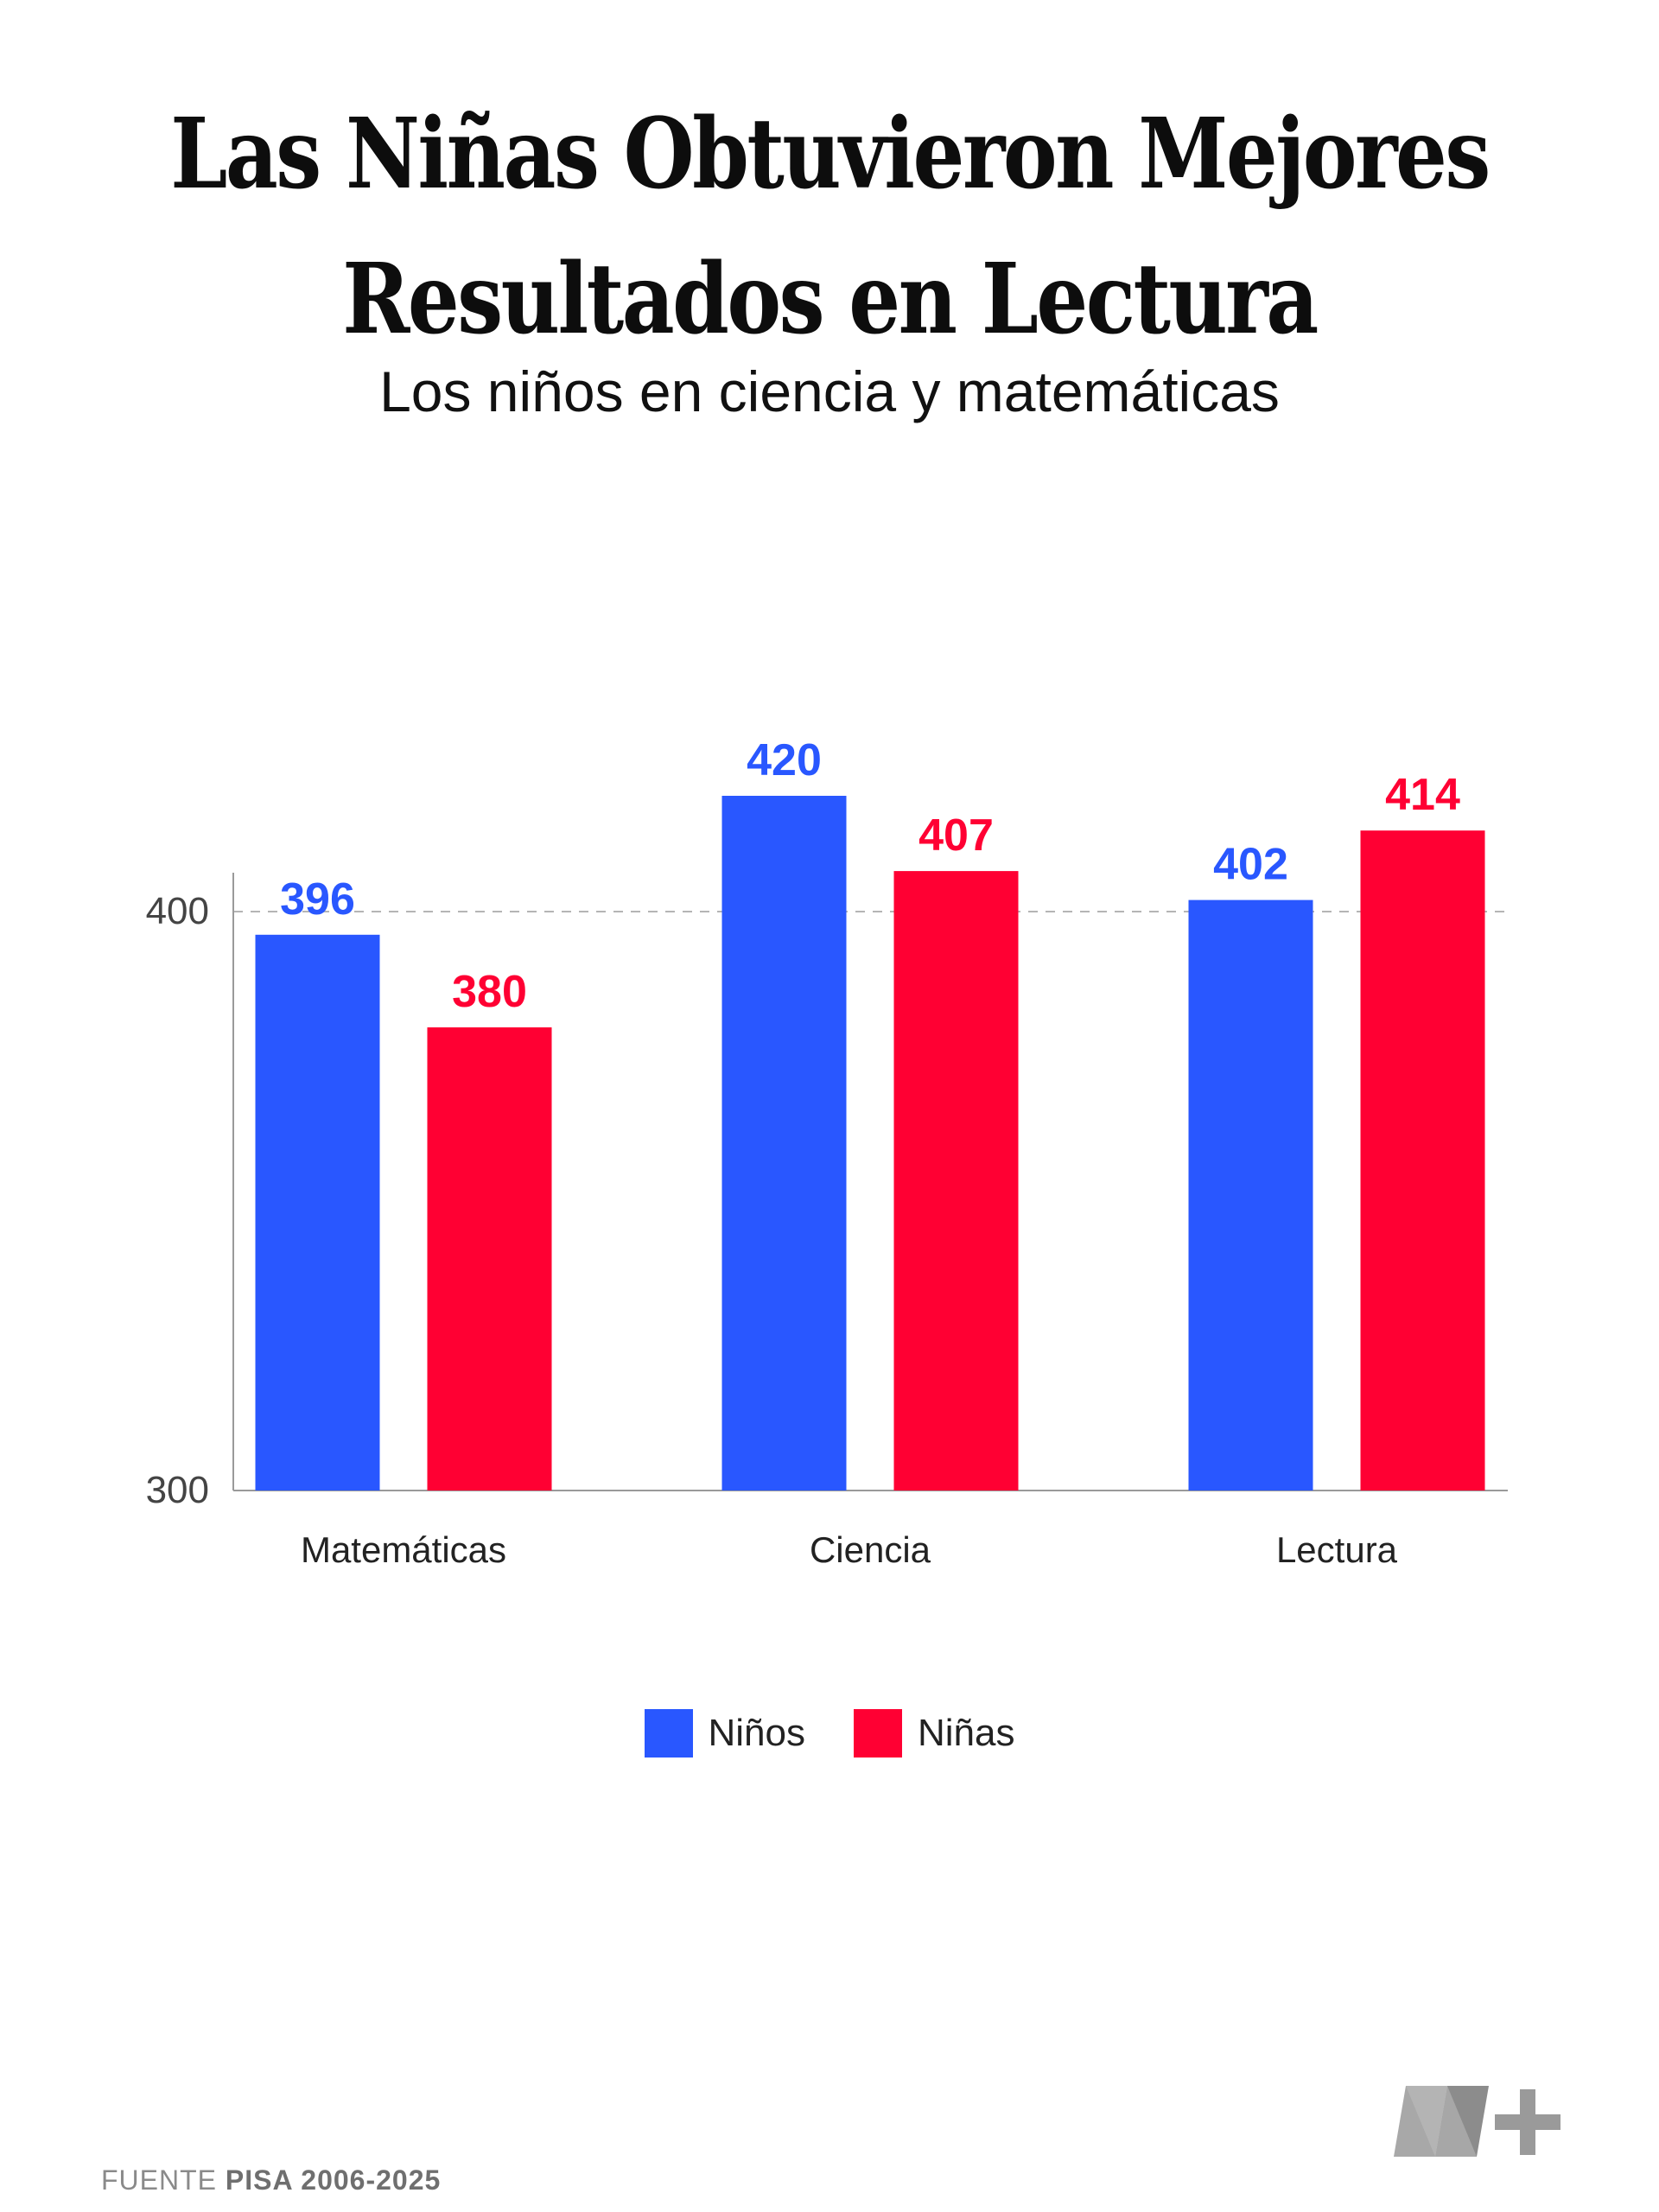  What do you see at coordinates (1250, 865) in the screenshot?
I see `data-label-ninos-lectura: 402` at bounding box center [1250, 865].